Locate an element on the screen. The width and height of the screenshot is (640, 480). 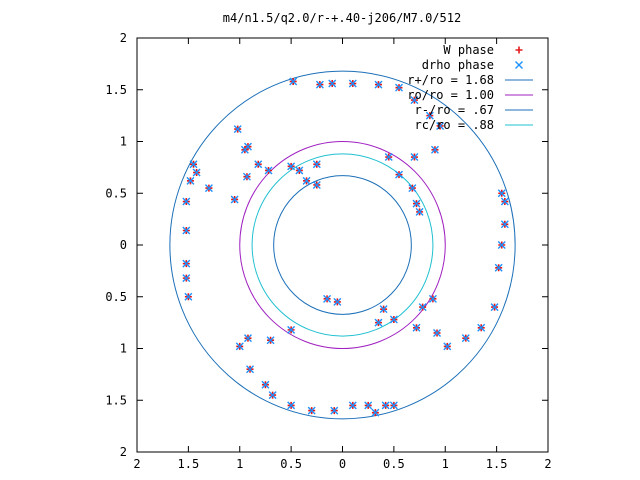
legend-label: rc/ro = .88 is located at coordinates (454, 125).